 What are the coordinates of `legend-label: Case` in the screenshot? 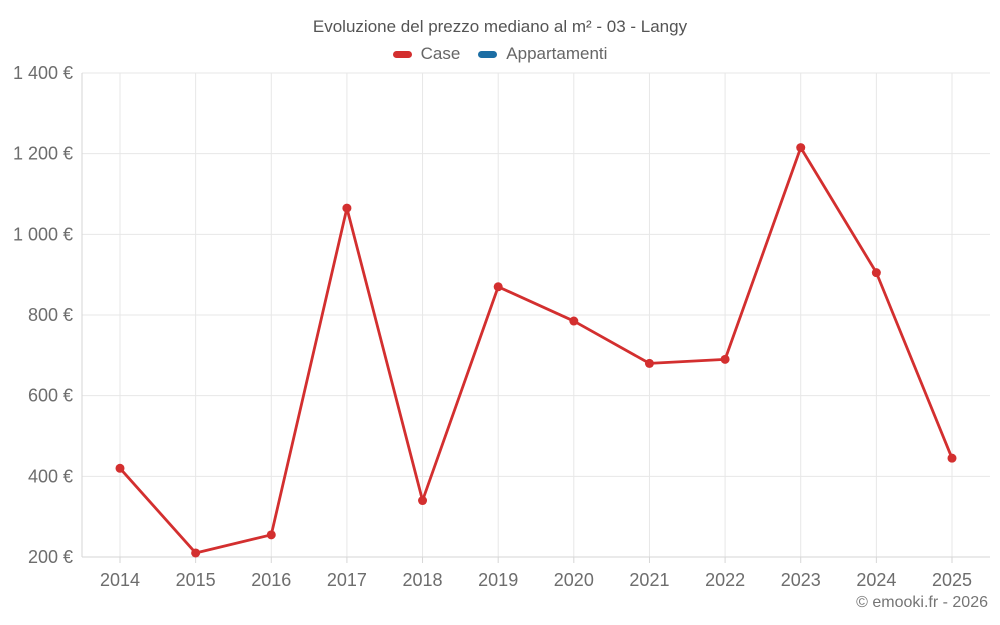 It's located at (440, 53).